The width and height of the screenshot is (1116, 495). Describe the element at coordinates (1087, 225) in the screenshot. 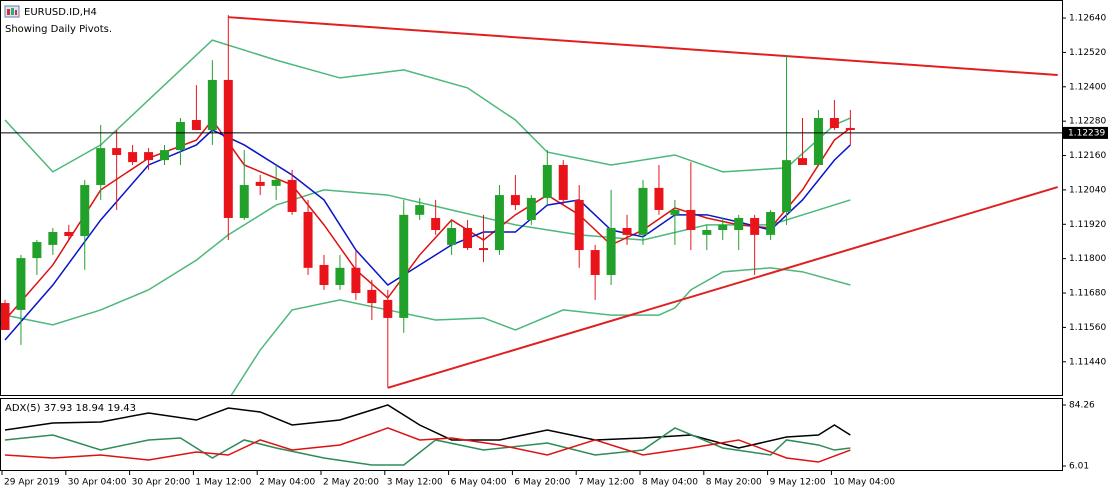

I see `y-tick-label: 1.11920` at that location.